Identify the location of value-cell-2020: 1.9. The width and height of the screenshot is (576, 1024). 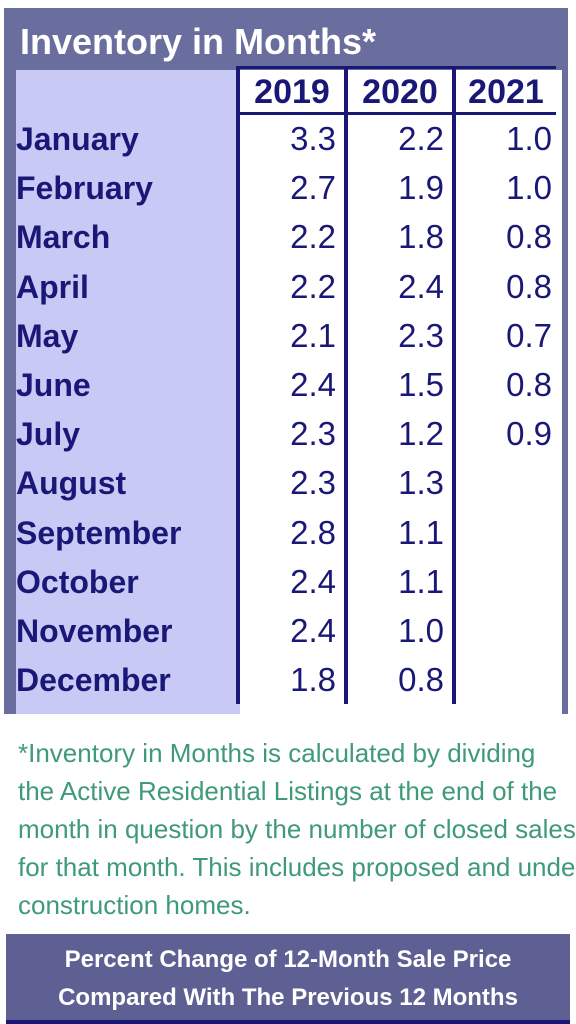
(421, 187).